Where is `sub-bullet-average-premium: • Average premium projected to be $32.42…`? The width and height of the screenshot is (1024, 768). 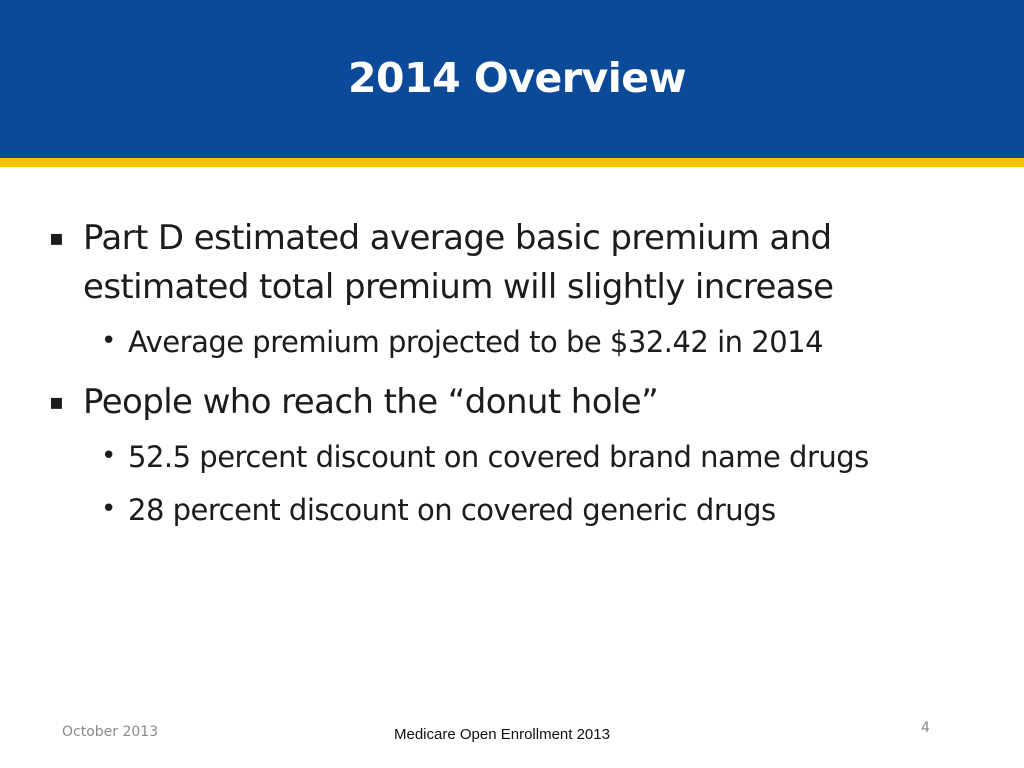 sub-bullet-average-premium: • Average premium projected to be $32.42… is located at coordinates (521, 342).